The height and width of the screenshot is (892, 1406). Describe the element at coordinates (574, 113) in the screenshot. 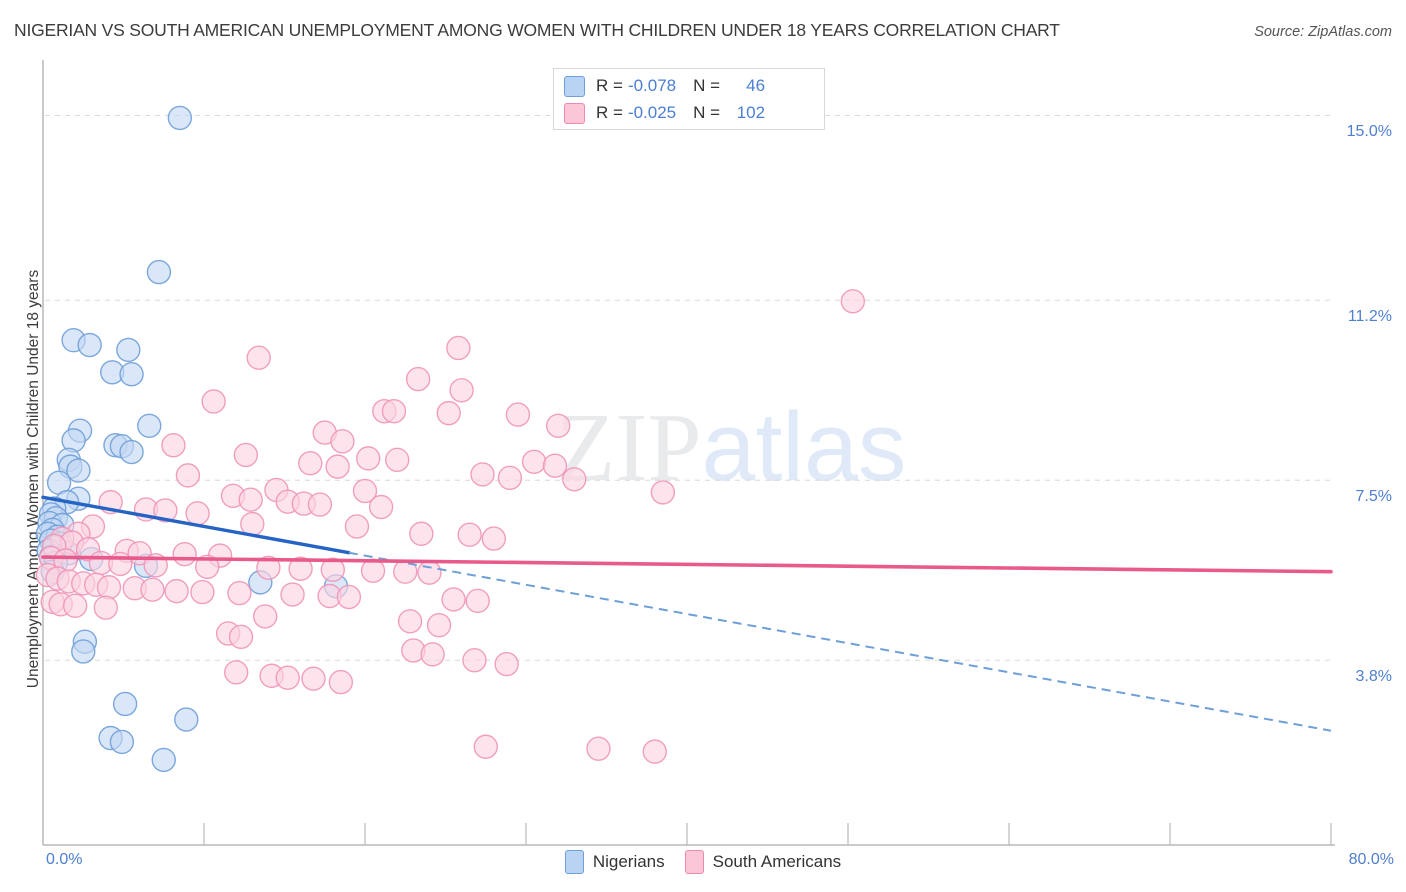

I see `legend-swatch-south-americans` at that location.